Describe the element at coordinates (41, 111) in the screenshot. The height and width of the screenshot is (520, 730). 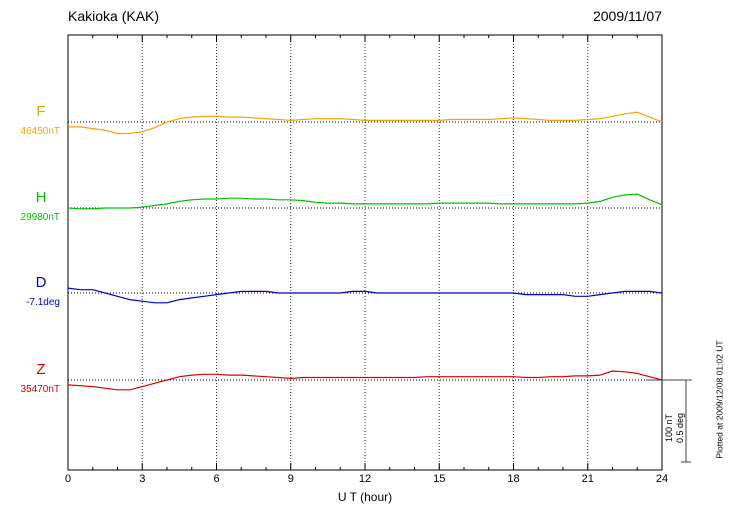
I see `series-label-F: F` at that location.